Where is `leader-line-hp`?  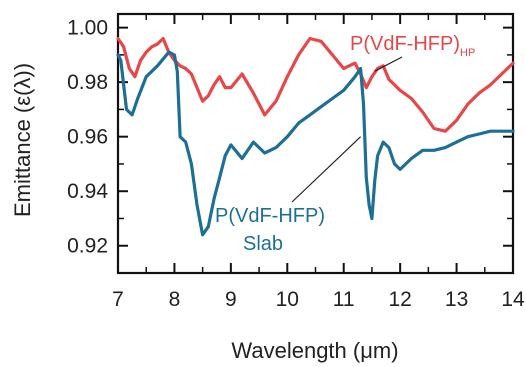
leader-line-hp is located at coordinates (388, 64).